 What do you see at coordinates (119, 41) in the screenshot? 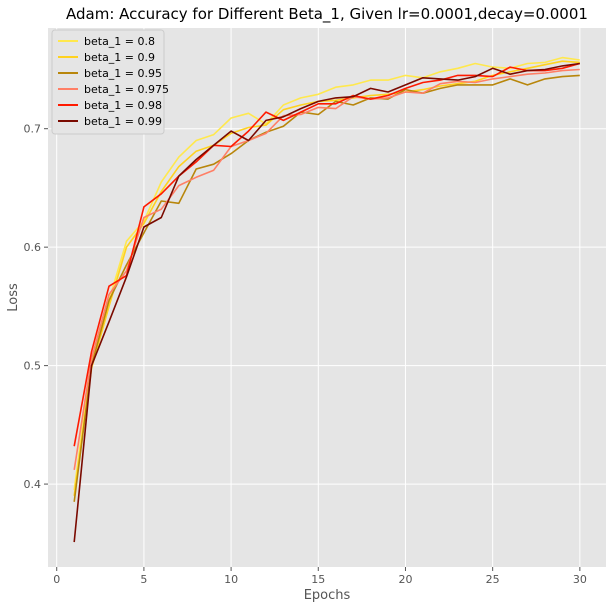
I see `legend-label: beta_1 = 0.8` at bounding box center [119, 41].